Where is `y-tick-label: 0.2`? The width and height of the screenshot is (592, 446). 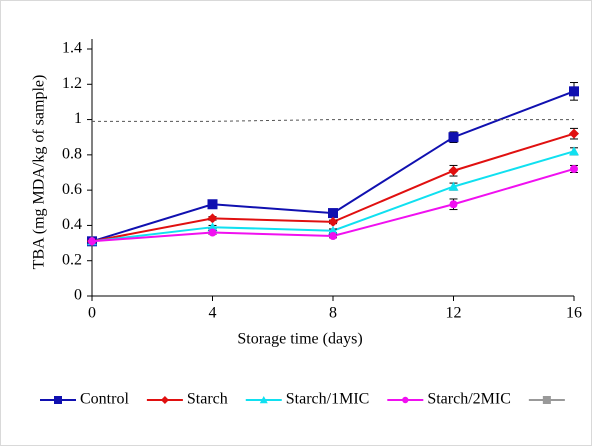
y-tick-label: 0.2 is located at coordinates (72, 259).